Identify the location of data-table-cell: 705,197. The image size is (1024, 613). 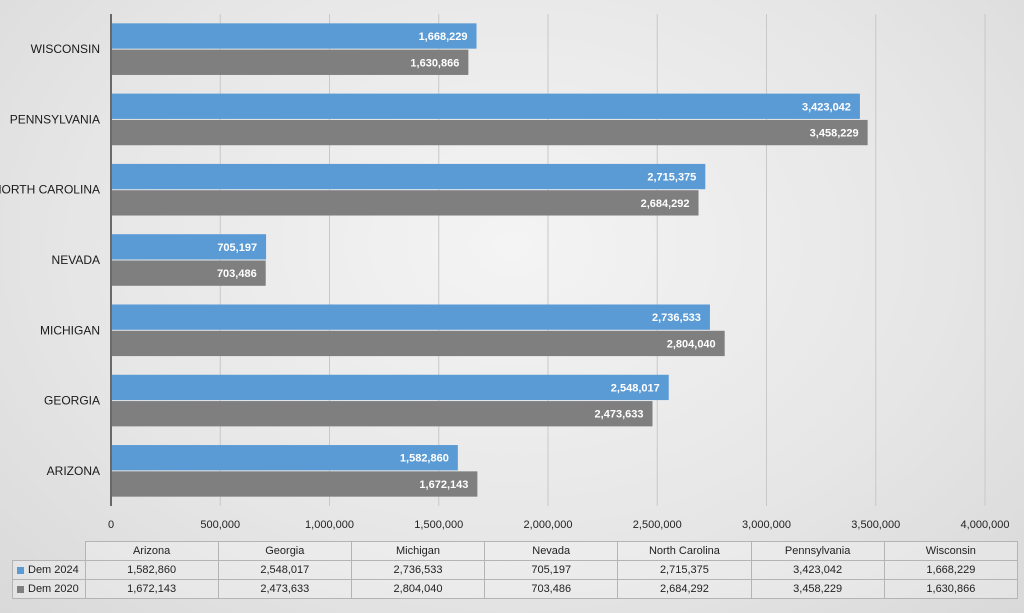
(551, 570).